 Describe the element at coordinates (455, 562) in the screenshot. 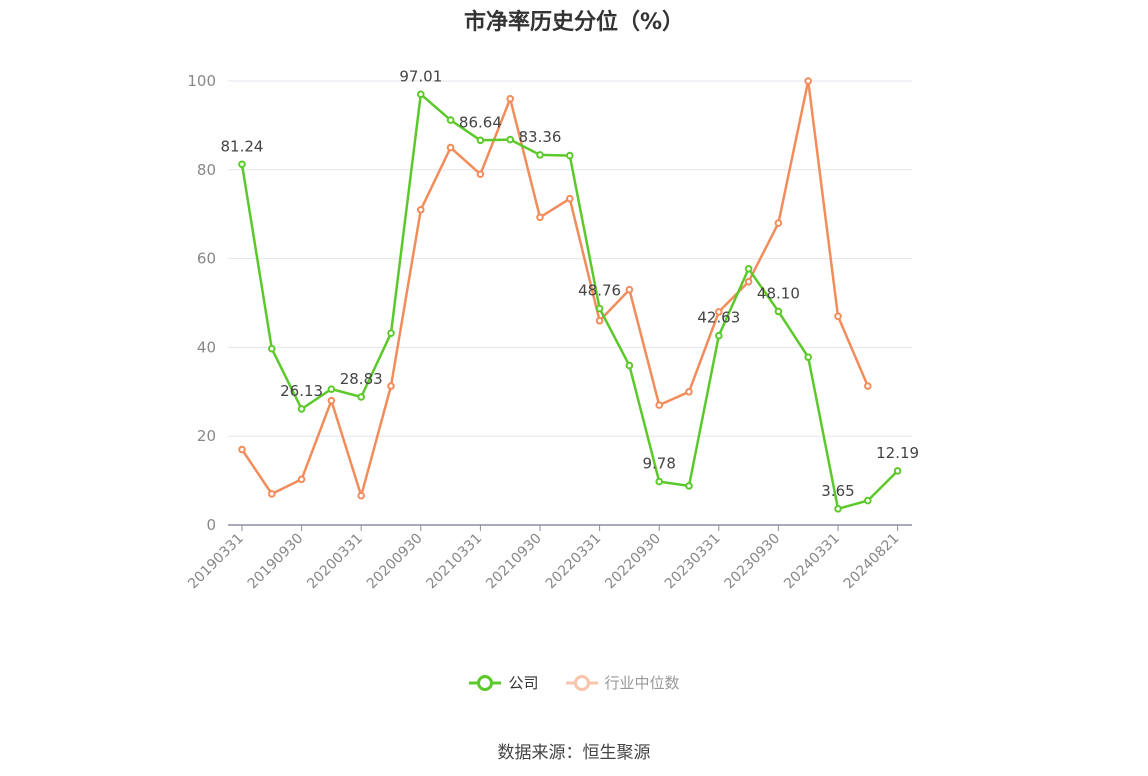

I see `x-tick-label: 20210331` at that location.